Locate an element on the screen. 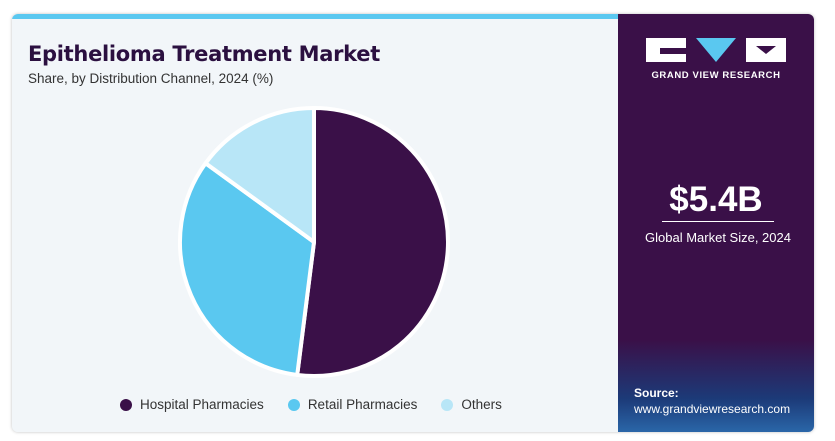 This screenshot has height=441, width=835. market-size-value: $5.4B is located at coordinates (716, 199).